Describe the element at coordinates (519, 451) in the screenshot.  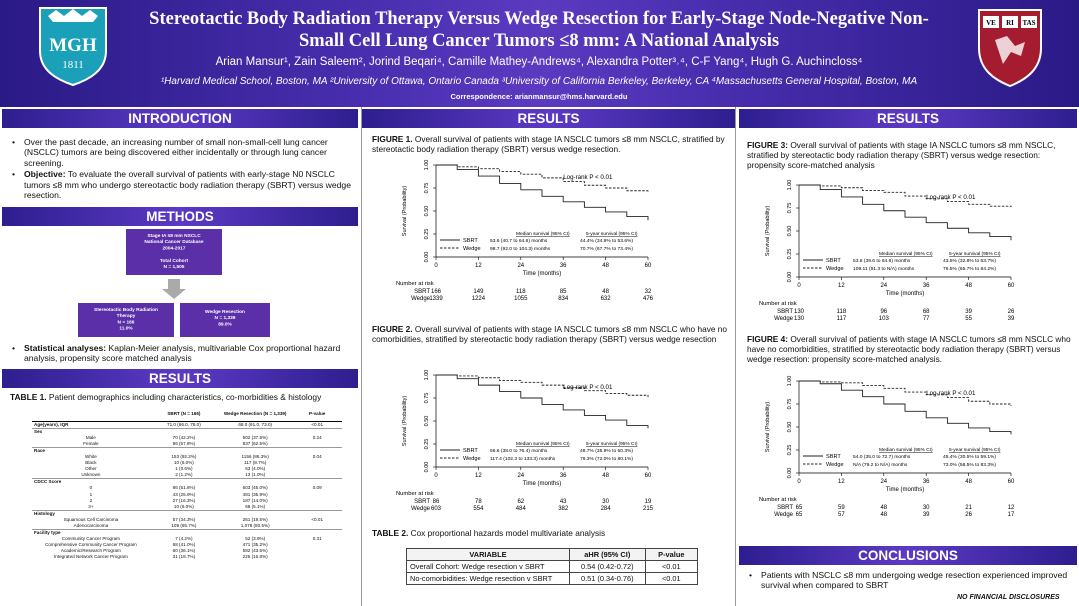
I see `legend-median-value: 56.6 (38.0 to 76.4) months` at that location.